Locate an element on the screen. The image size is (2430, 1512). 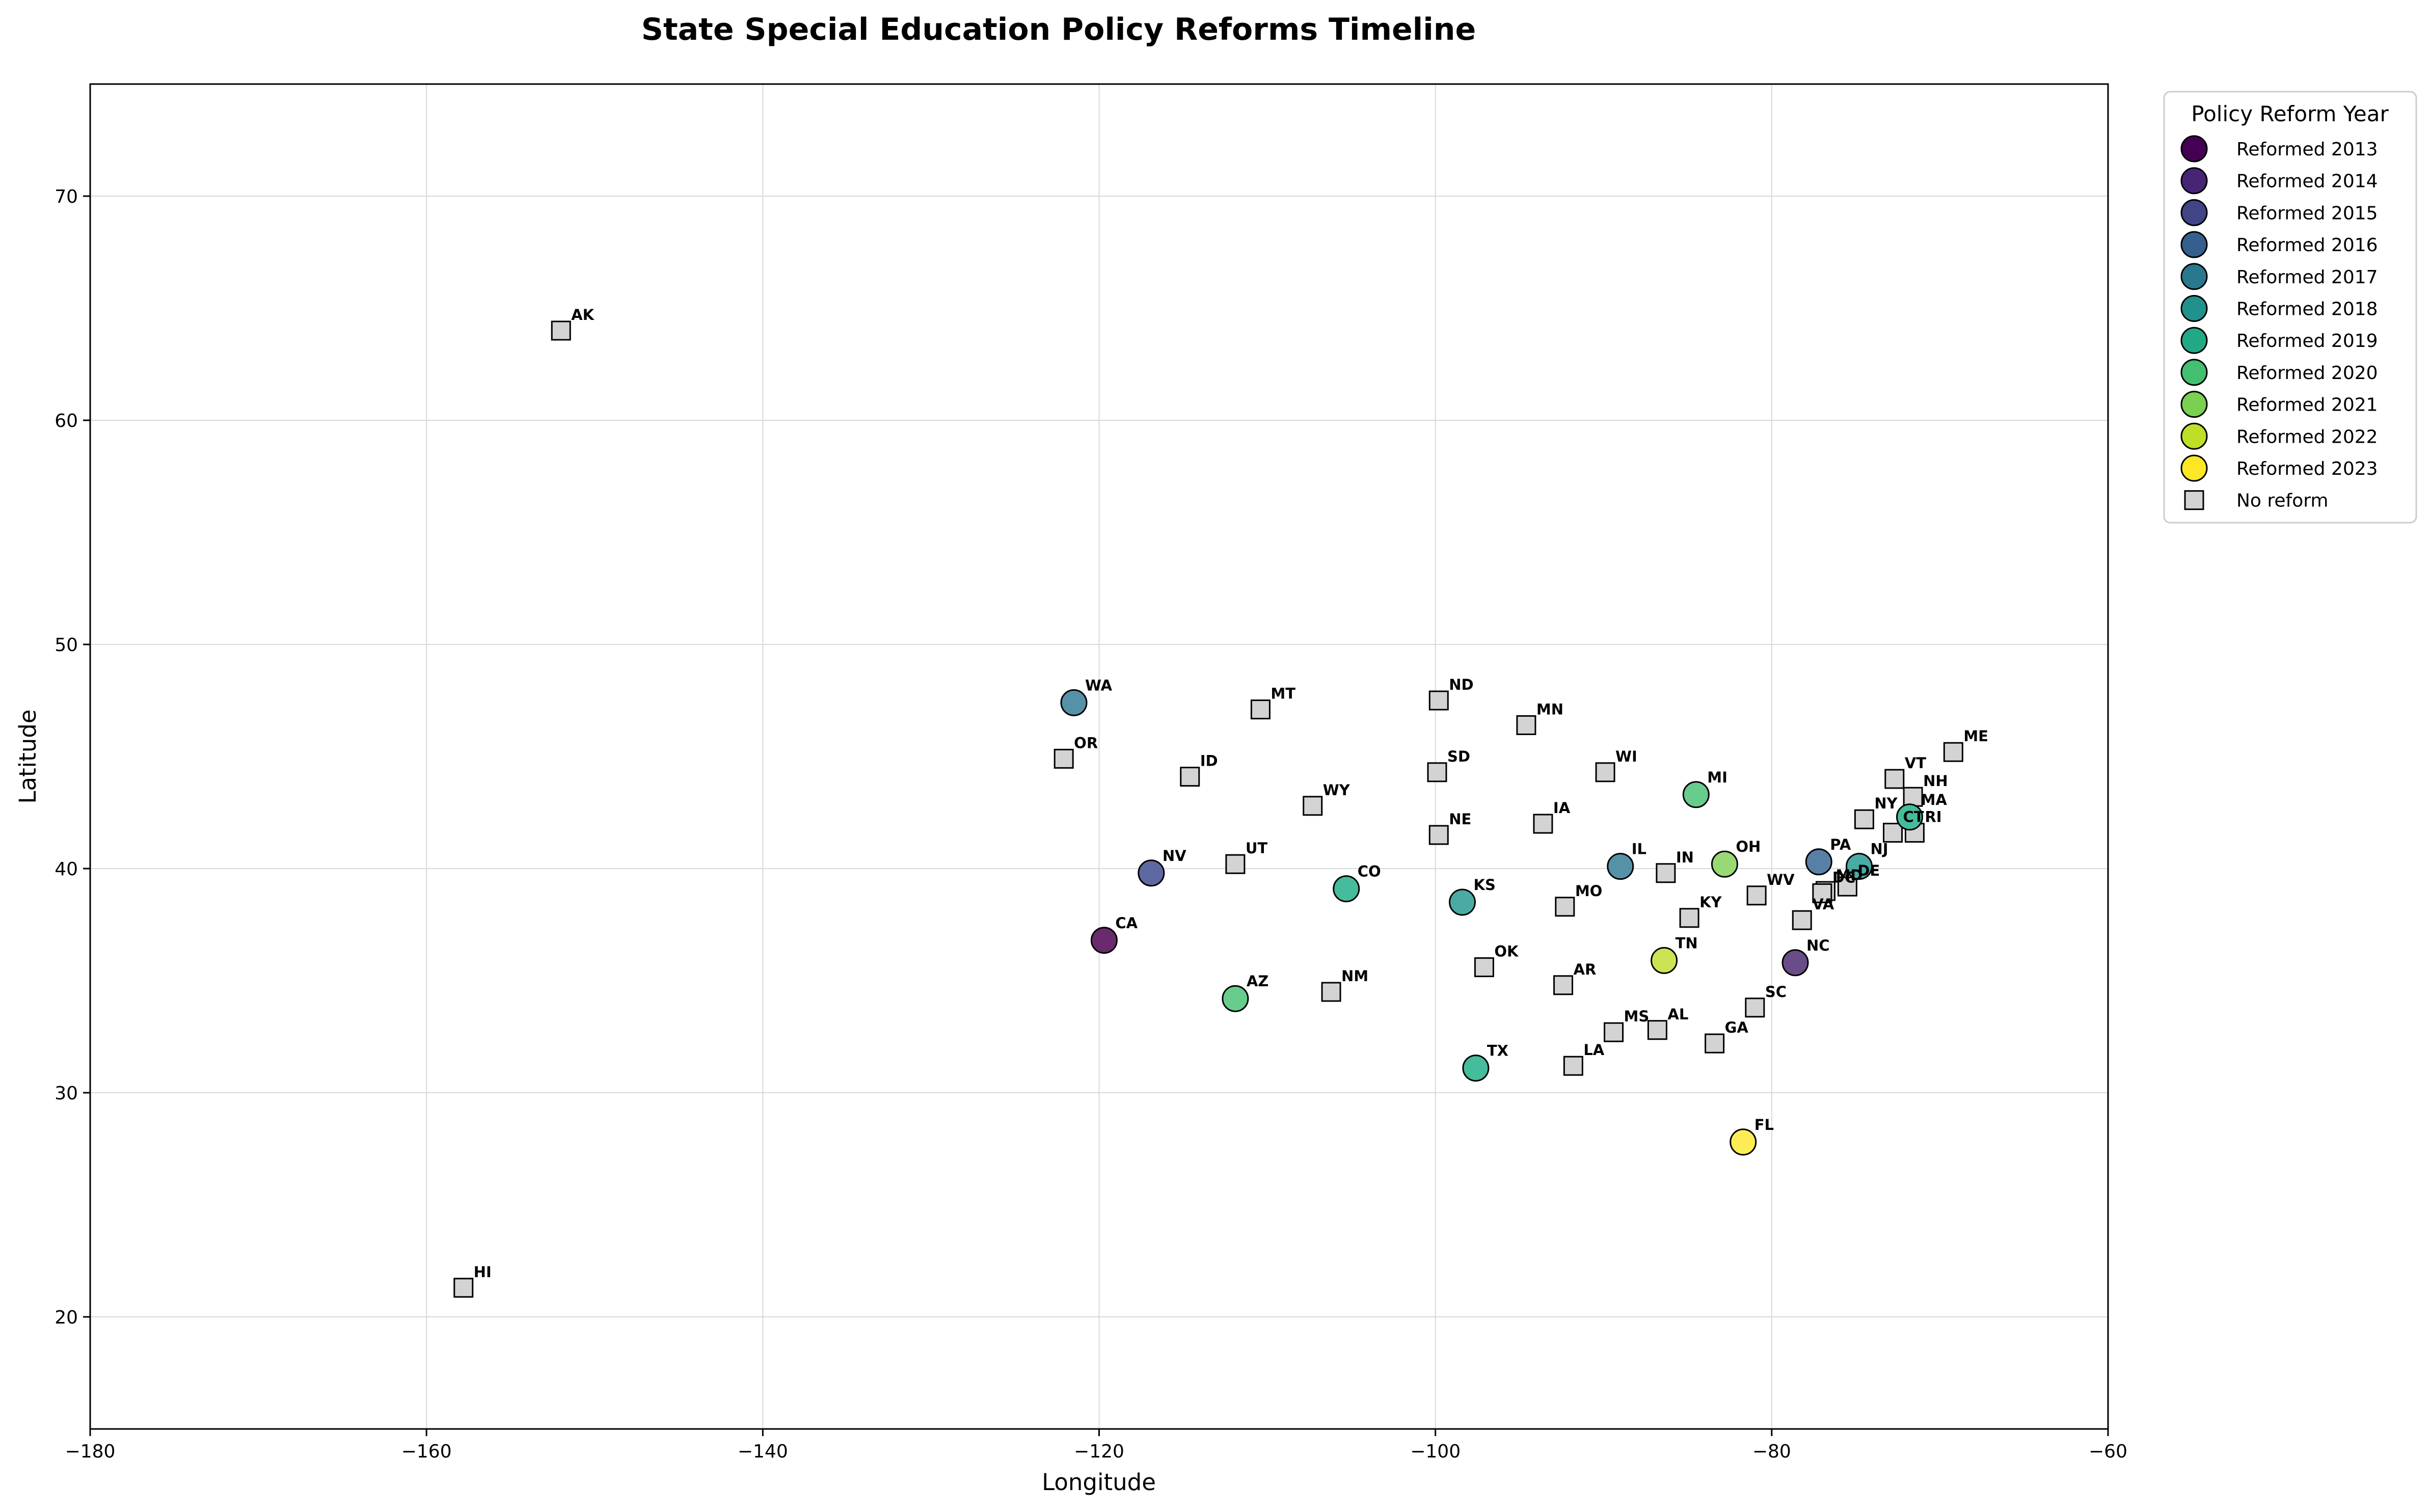
legend-label: Reformed 2016 is located at coordinates (2307, 246).